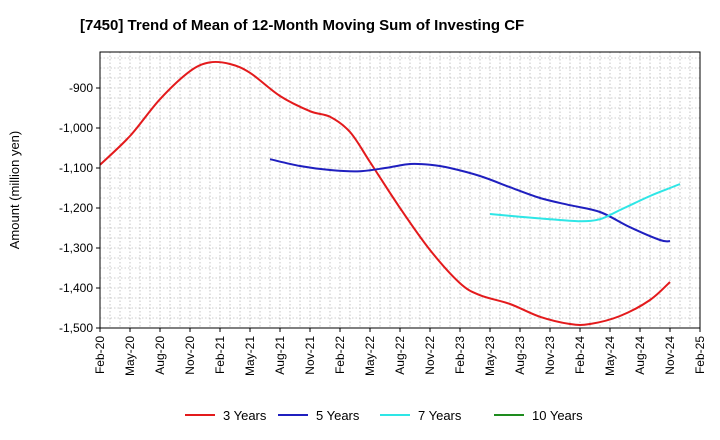  Describe the element at coordinates (250, 356) in the screenshot. I see `x-tick-label: May-21` at that location.